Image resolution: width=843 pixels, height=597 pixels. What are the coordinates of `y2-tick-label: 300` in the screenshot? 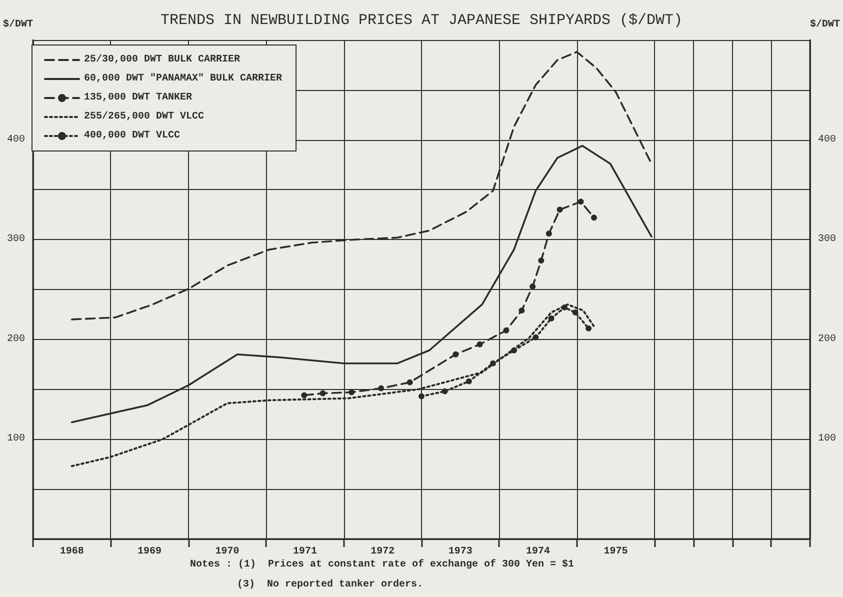 It's located at (827, 240).